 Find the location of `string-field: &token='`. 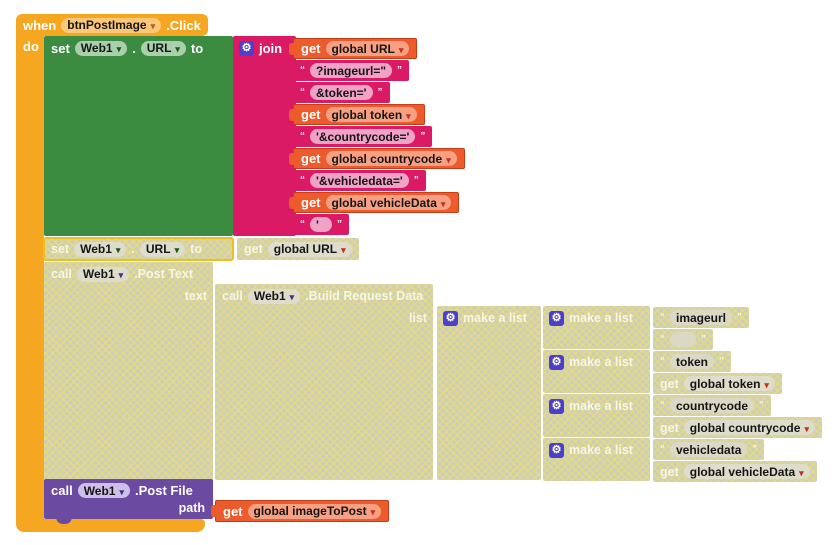

string-field: &token=' is located at coordinates (341, 92).